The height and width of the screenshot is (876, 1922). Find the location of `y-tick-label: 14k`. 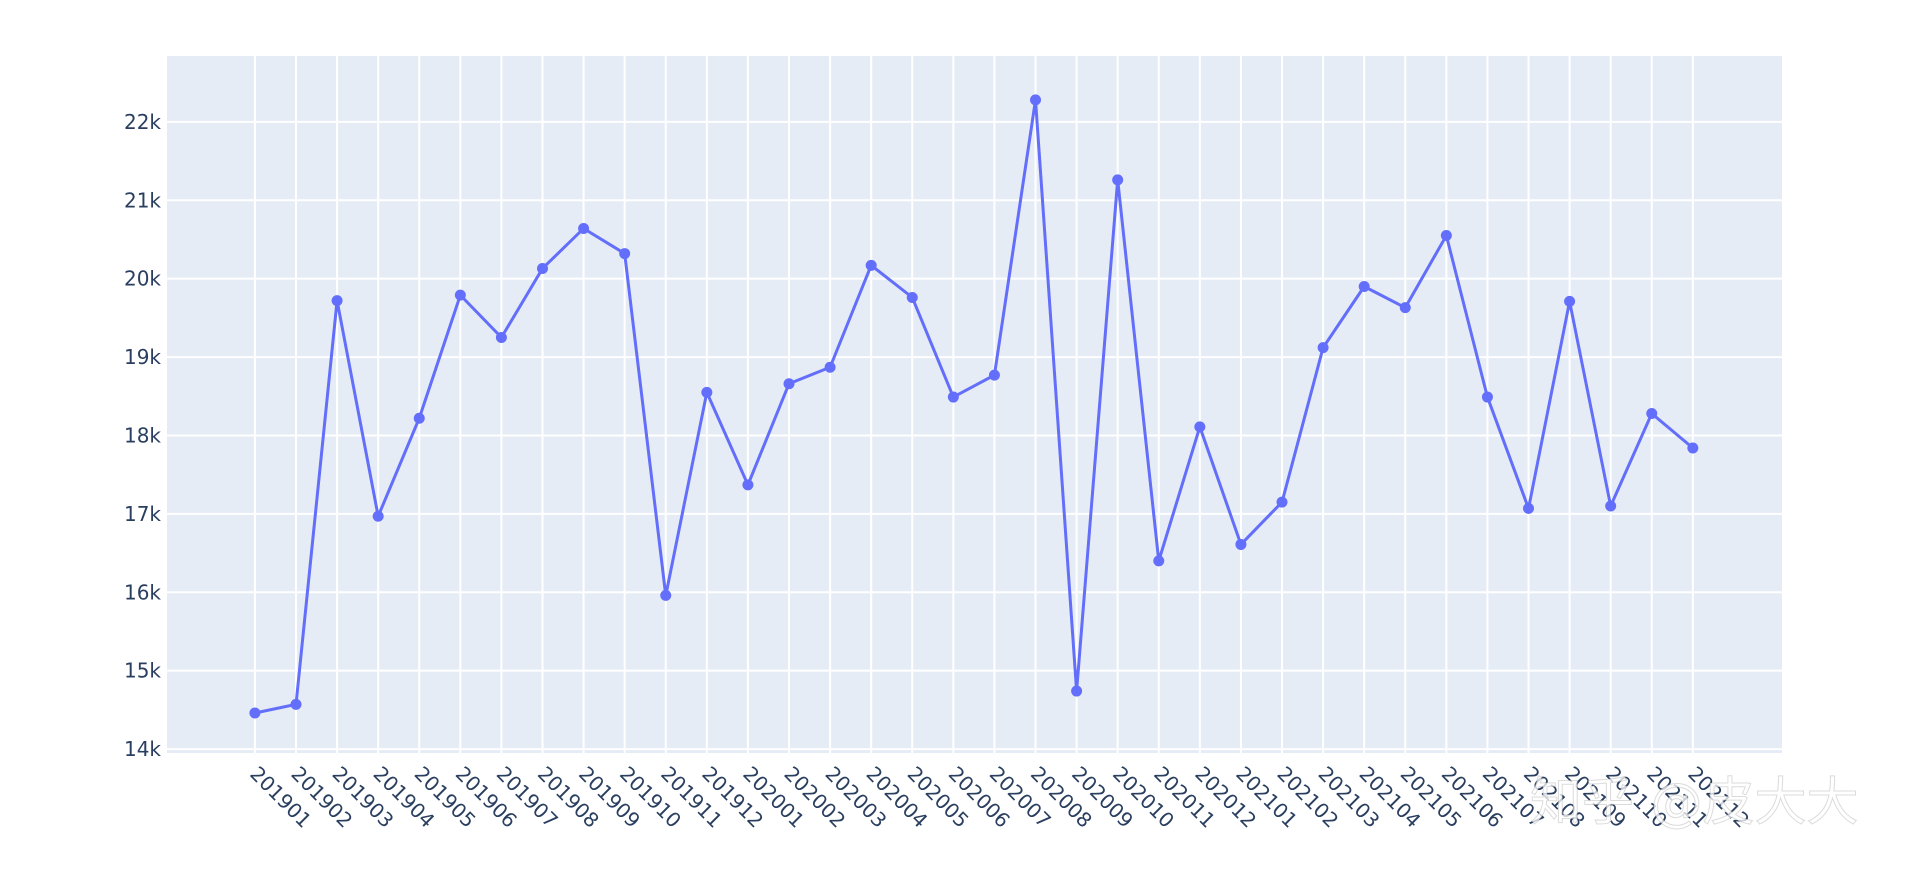

y-tick-label: 14k is located at coordinates (142, 749).